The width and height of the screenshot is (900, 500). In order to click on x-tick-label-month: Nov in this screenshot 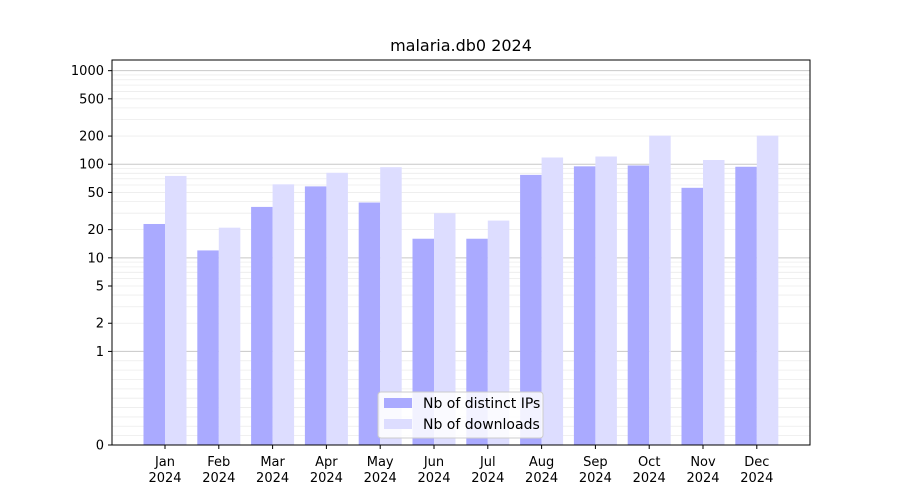, I will do `click(703, 462)`.